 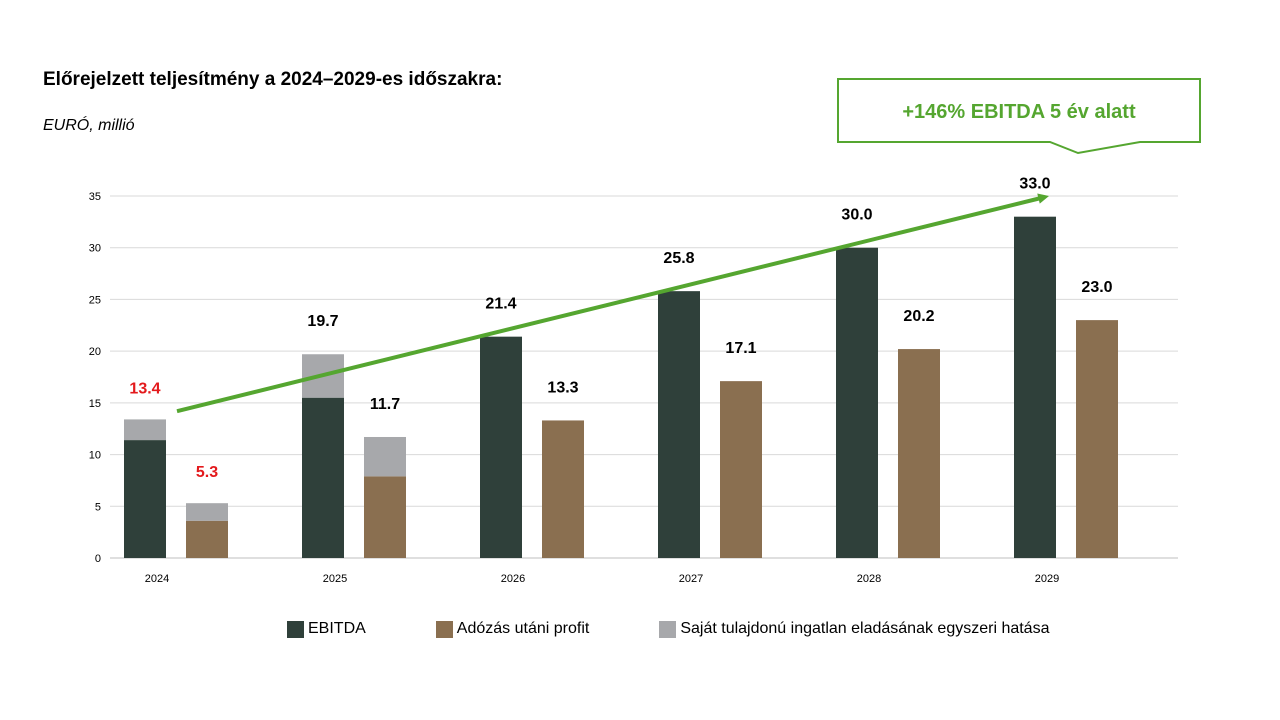 I want to click on y-tick-label: 5, so click(x=98, y=507).